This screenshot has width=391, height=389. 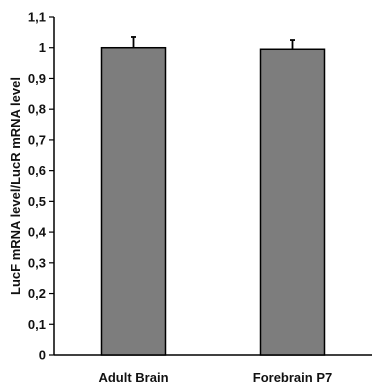 What do you see at coordinates (37, 139) in the screenshot?
I see `y-tick-label: 0,7` at bounding box center [37, 139].